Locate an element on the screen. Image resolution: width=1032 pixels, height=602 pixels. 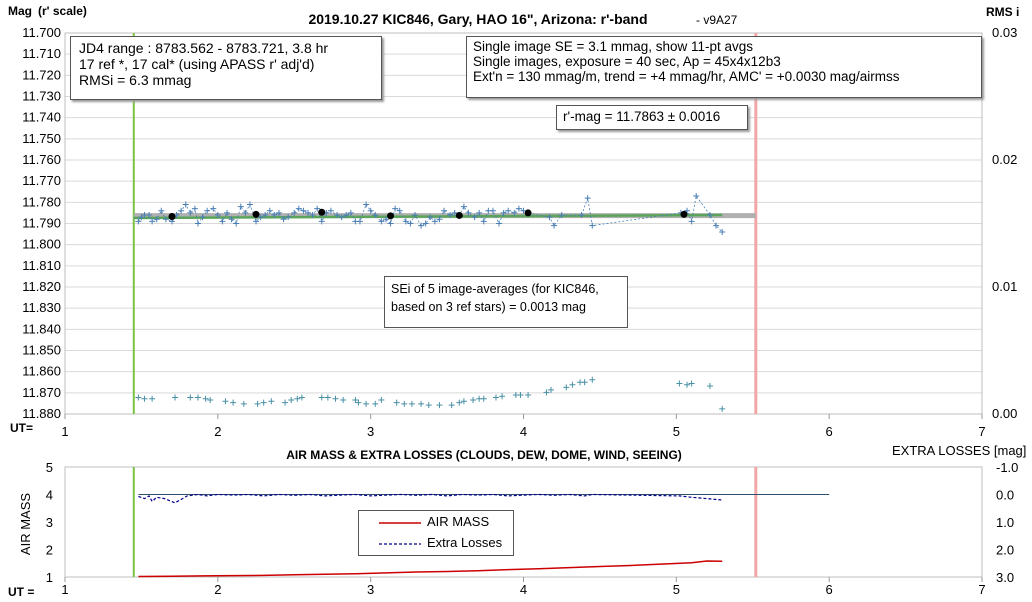
x-tick-label: 1 is located at coordinates (64, 431).